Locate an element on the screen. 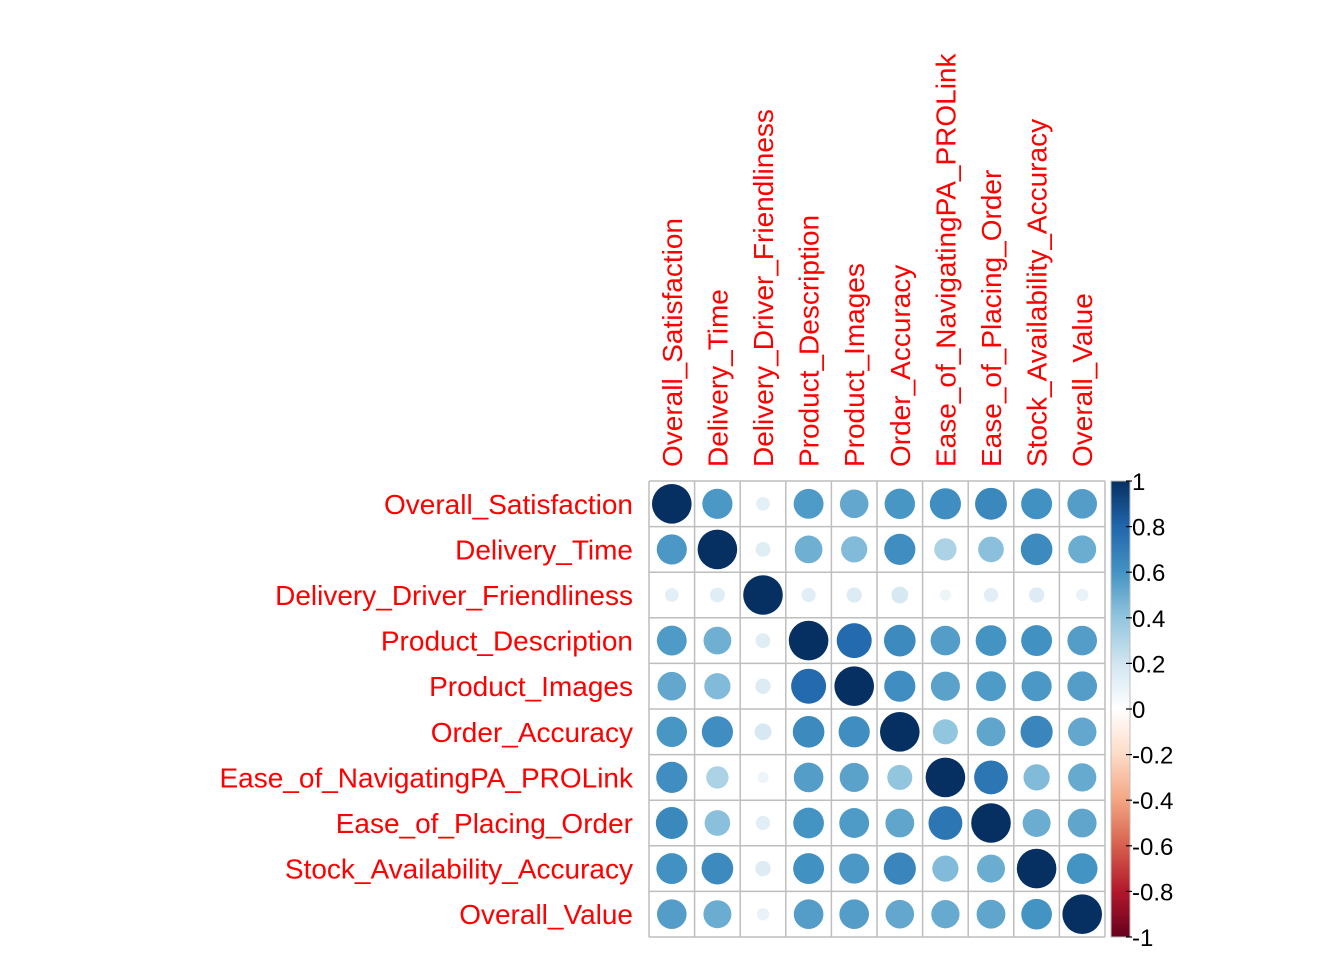 The width and height of the screenshot is (1344, 960). row-label: Order_Accuracy is located at coordinates (532, 732).